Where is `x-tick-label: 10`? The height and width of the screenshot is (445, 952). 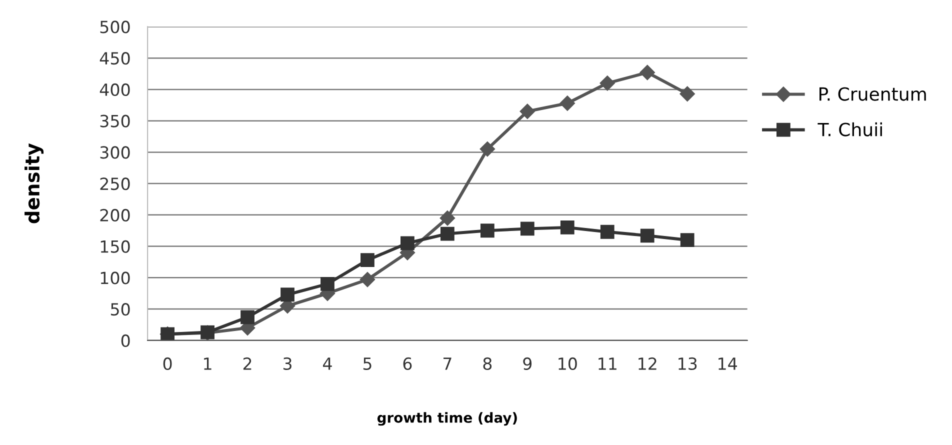
x-tick-label: 10 is located at coordinates (567, 363).